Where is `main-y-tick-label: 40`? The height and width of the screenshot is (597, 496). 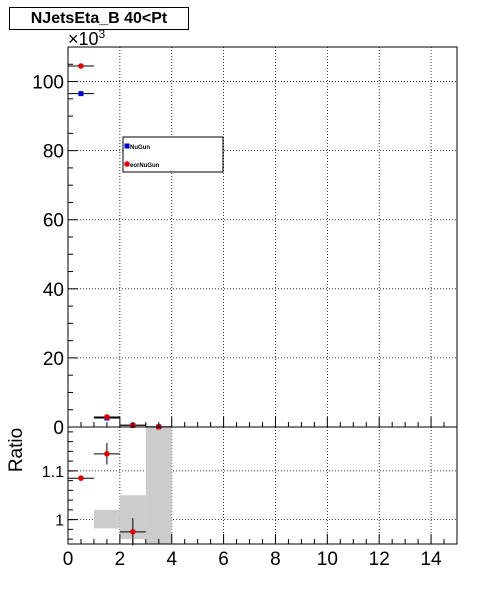
main-y-tick-label: 40 is located at coordinates (53, 290).